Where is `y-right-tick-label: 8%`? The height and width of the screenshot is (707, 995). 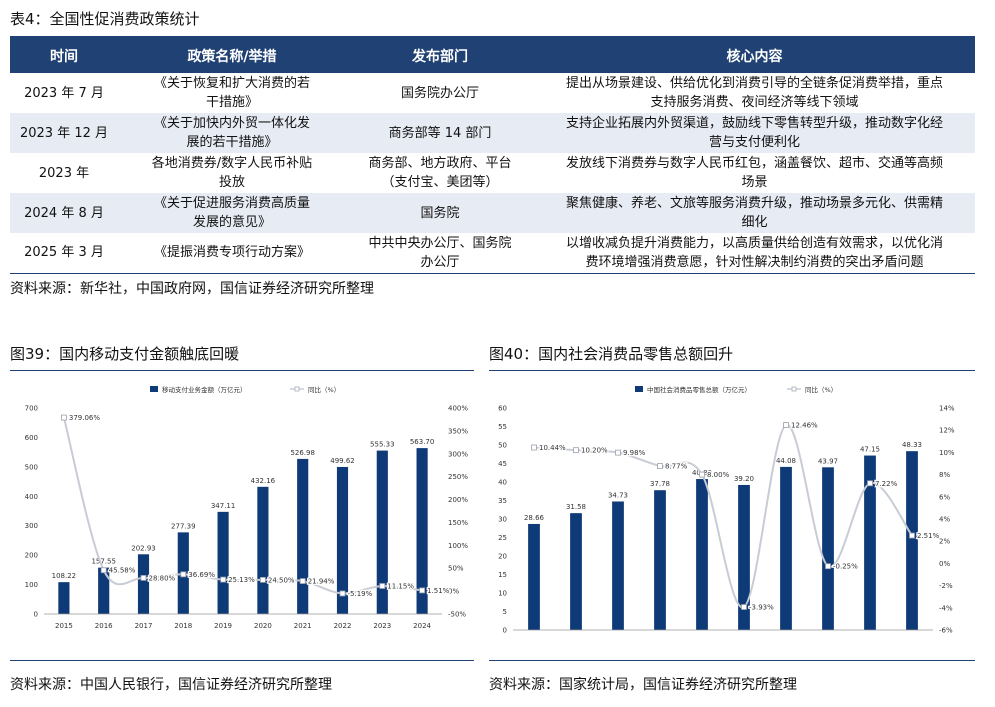 y-right-tick-label: 8% is located at coordinates (944, 475).